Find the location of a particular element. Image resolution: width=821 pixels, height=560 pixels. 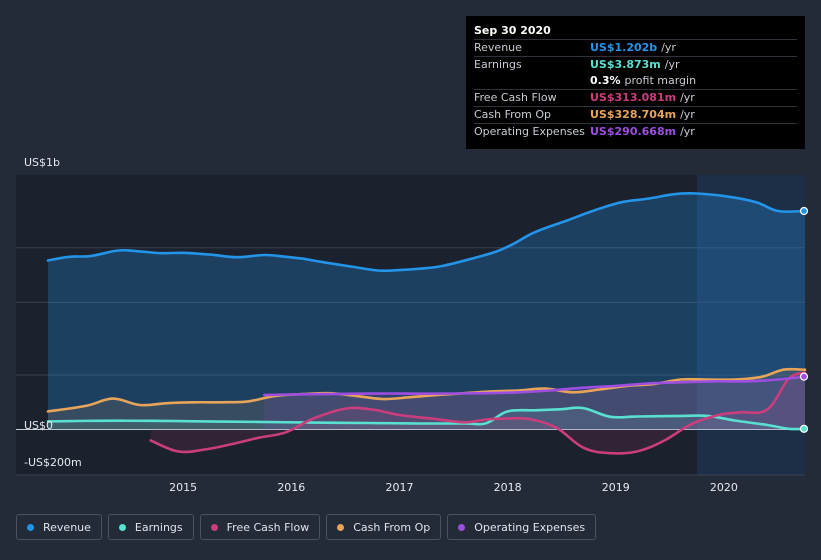

tooltip-label: Revenue is located at coordinates (498, 47).